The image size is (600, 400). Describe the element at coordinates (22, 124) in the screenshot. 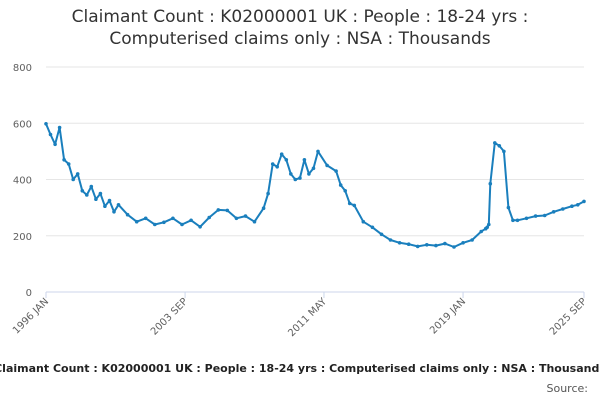

I see `y-tick-label: 600` at that location.